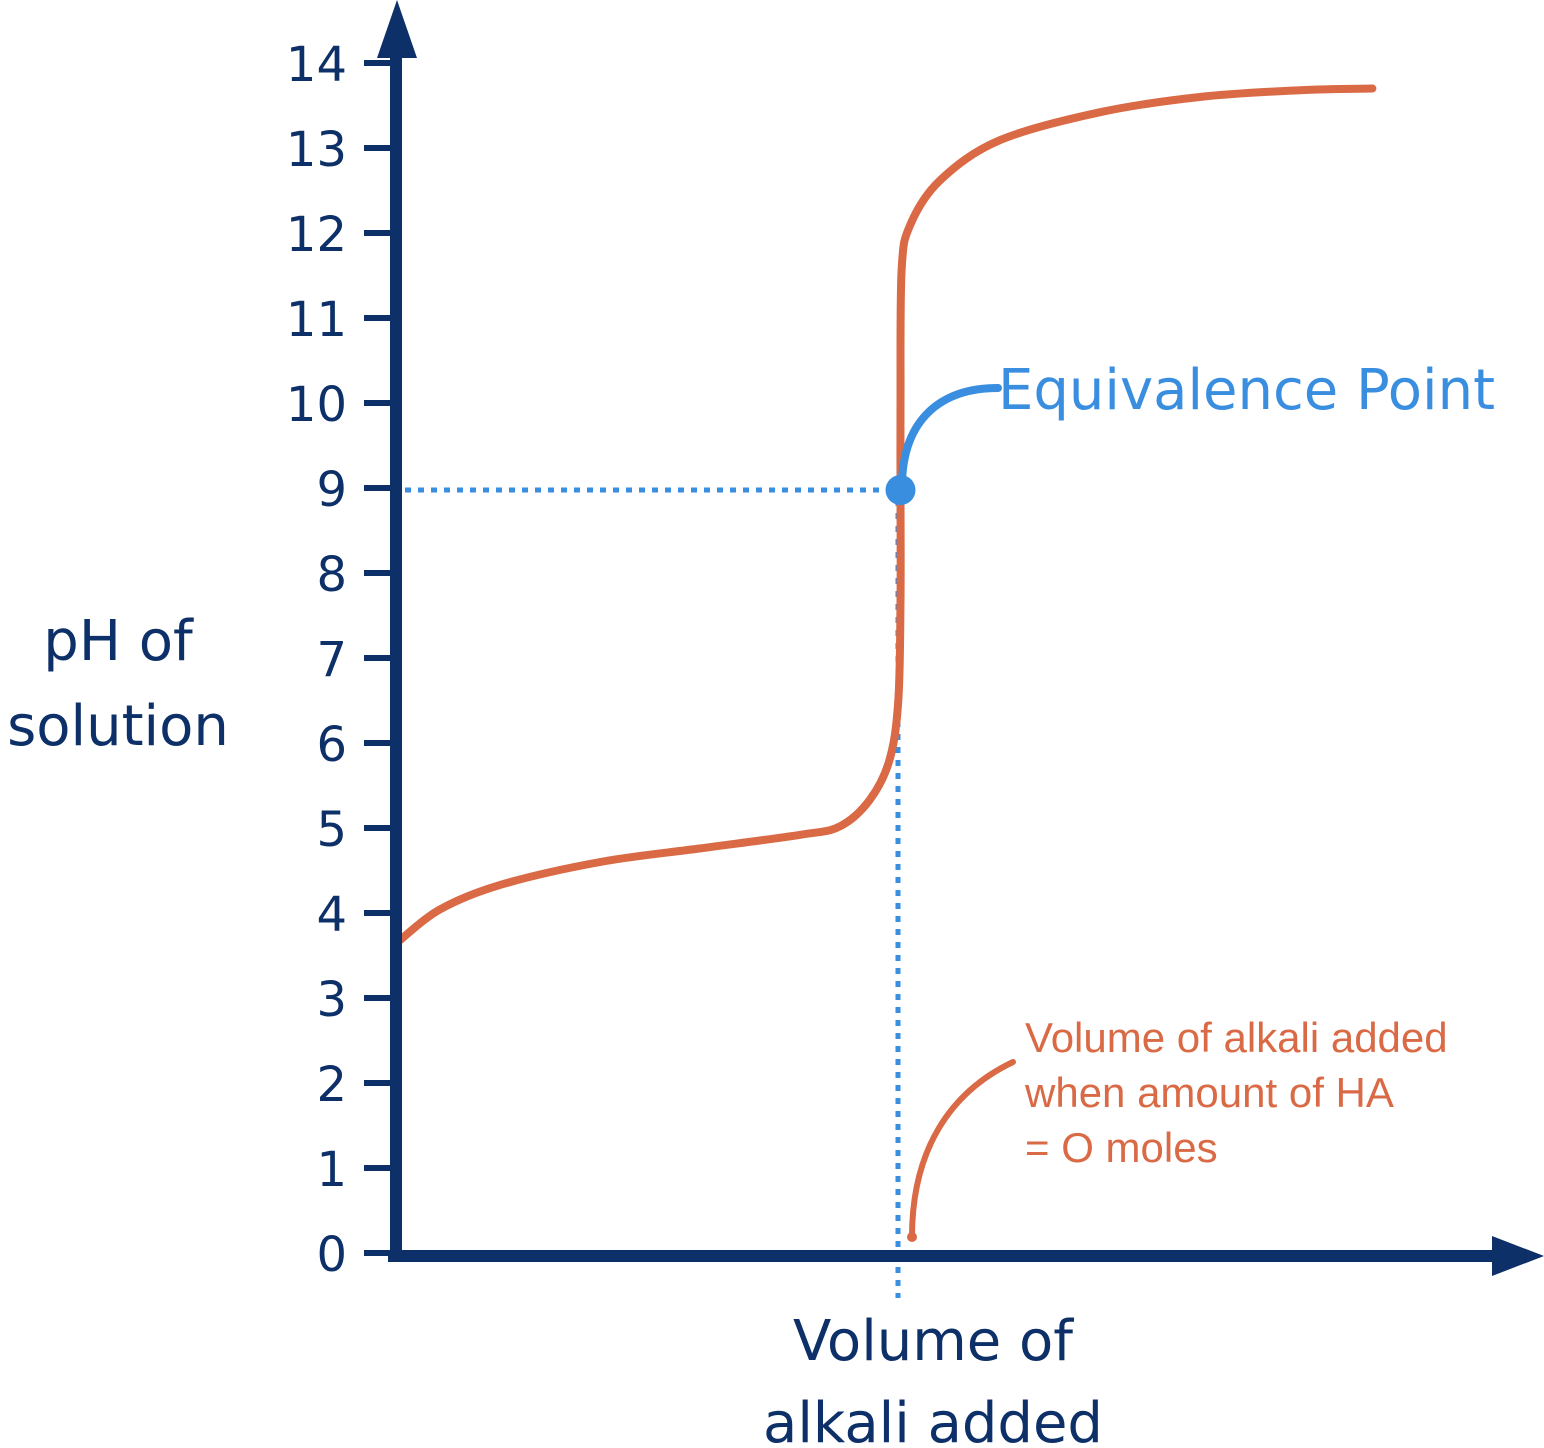 The image size is (1544, 1448). I want to click on annotation-connector, so click(962, 1149).